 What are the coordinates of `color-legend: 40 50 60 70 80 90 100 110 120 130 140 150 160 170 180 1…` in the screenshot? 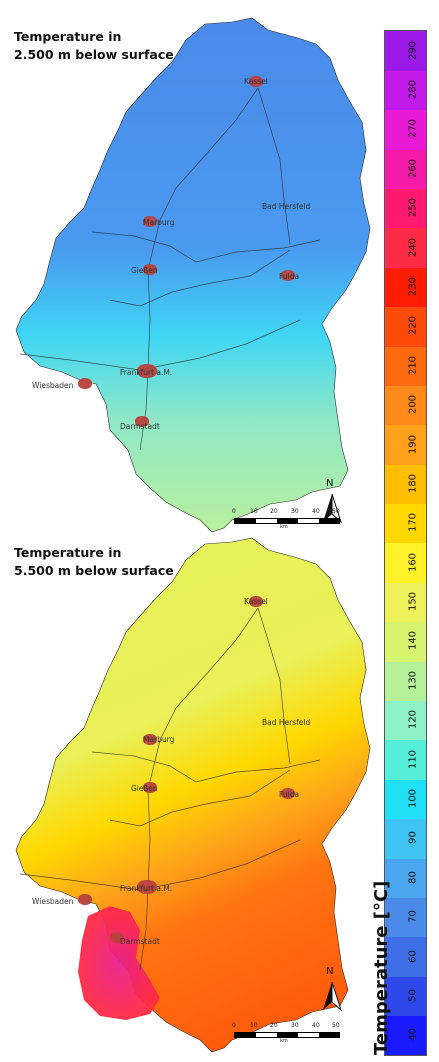 It's located at (409, 544).